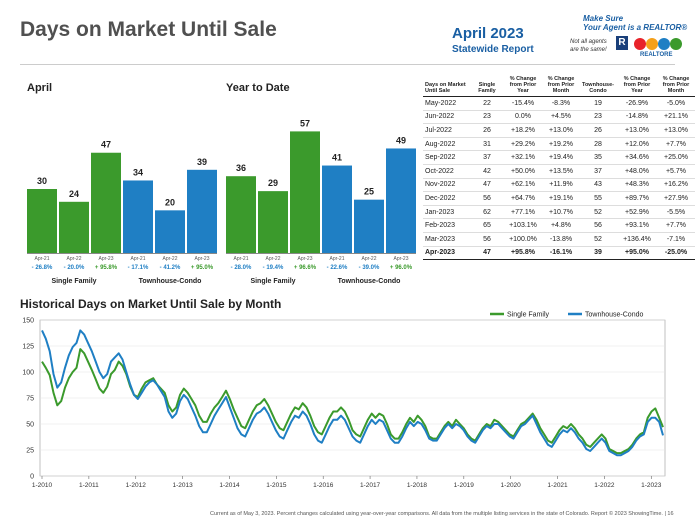  I want to click on x-tick-label: 1-2020, so click(511, 485).